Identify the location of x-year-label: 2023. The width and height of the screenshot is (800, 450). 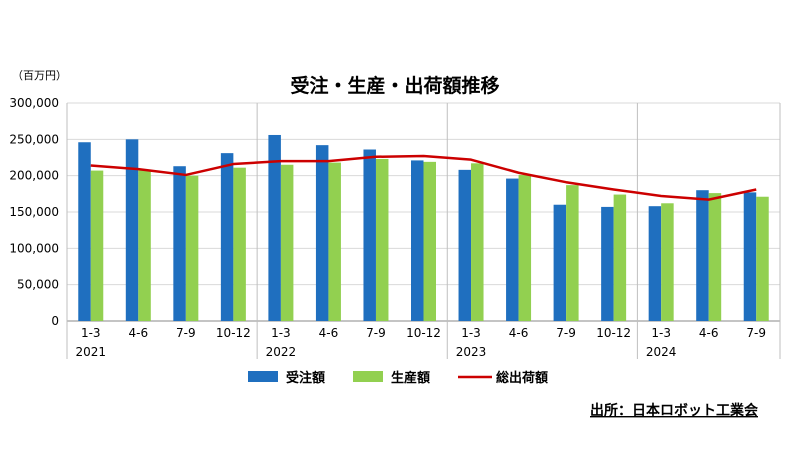
(471, 352).